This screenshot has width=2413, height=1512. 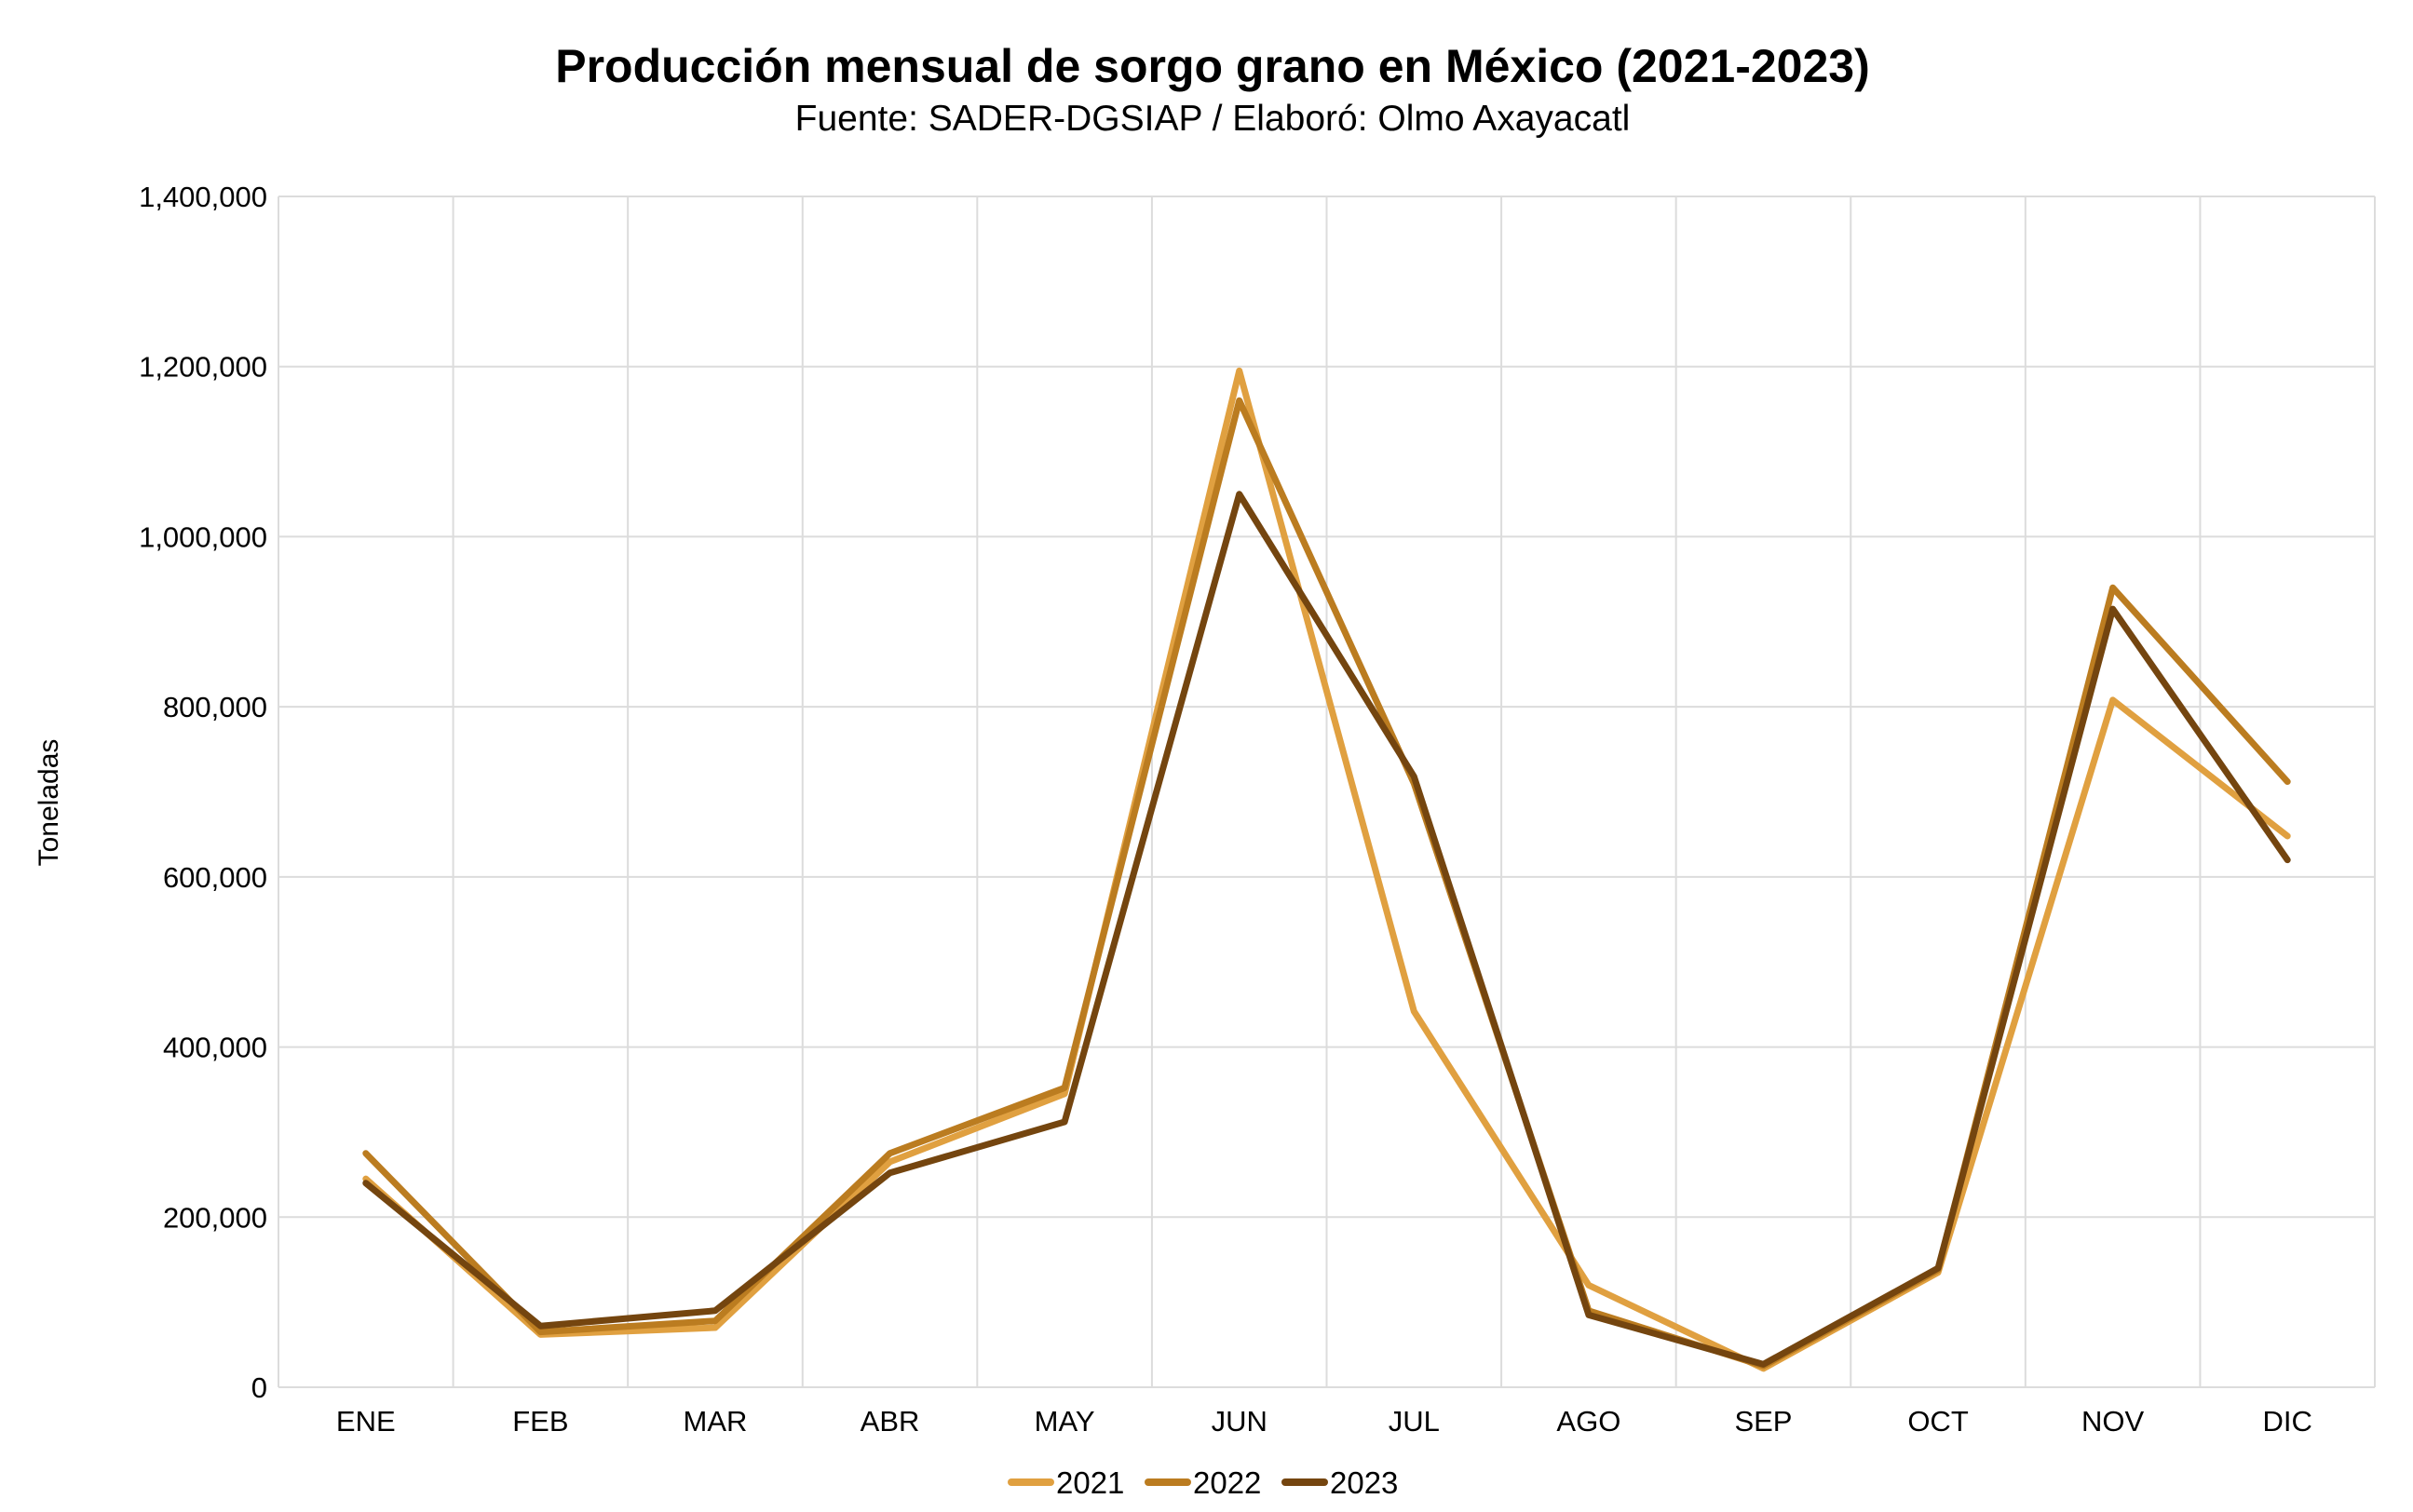 I want to click on x-ticks: ENE FEB MAR ABR MAY JUN JUL AGO SEP OCT NOV DIC, so click(x=1324, y=1422).